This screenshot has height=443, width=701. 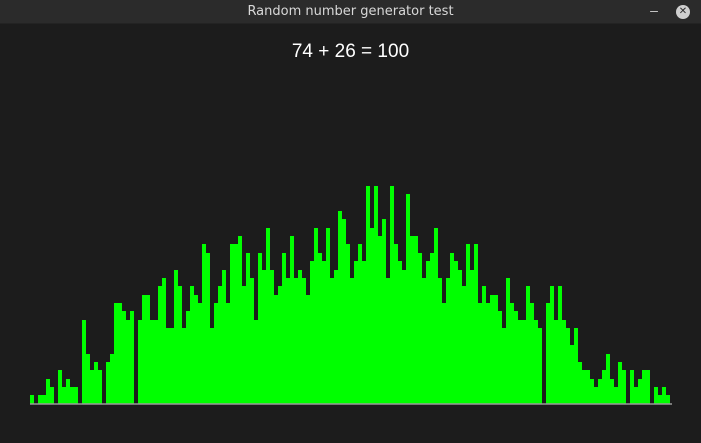 What do you see at coordinates (350, 51) in the screenshot?
I see `equation-label: 74 + 26 = 100` at bounding box center [350, 51].